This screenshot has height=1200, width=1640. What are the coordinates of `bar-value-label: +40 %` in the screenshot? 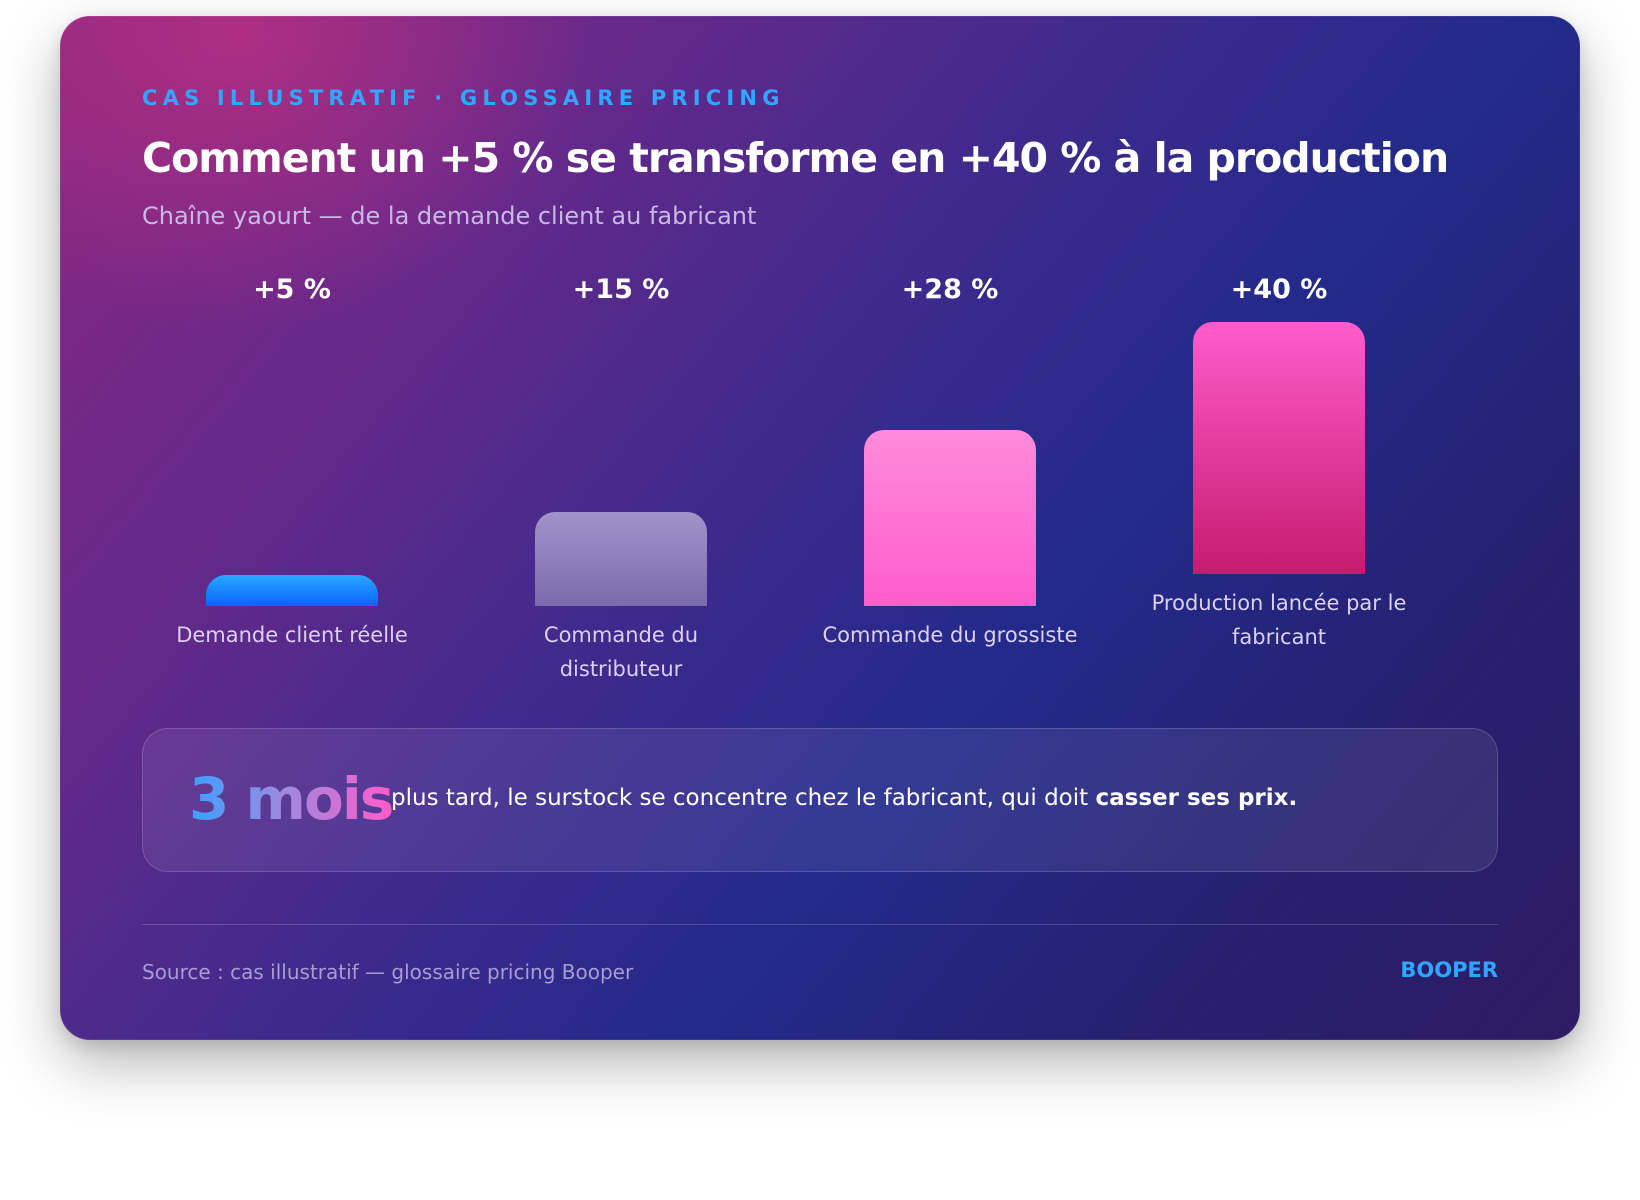 It's located at (1279, 289).